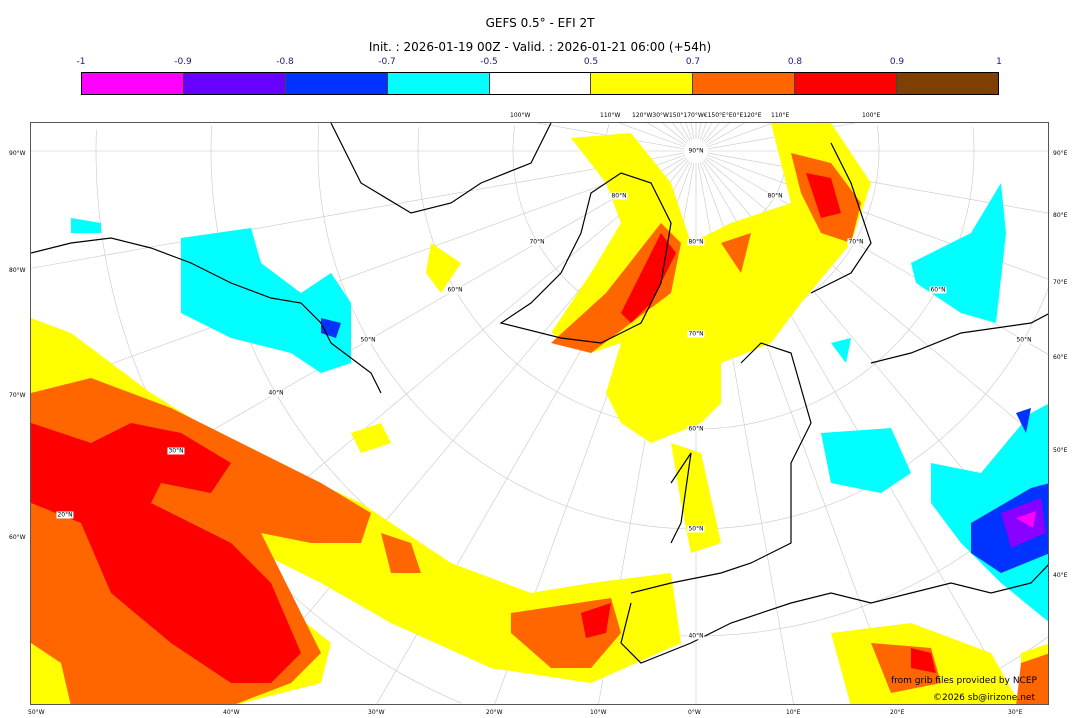 The image size is (1080, 718). Describe the element at coordinates (1060, 450) in the screenshot. I see `axis-label-right: 50°E` at that location.